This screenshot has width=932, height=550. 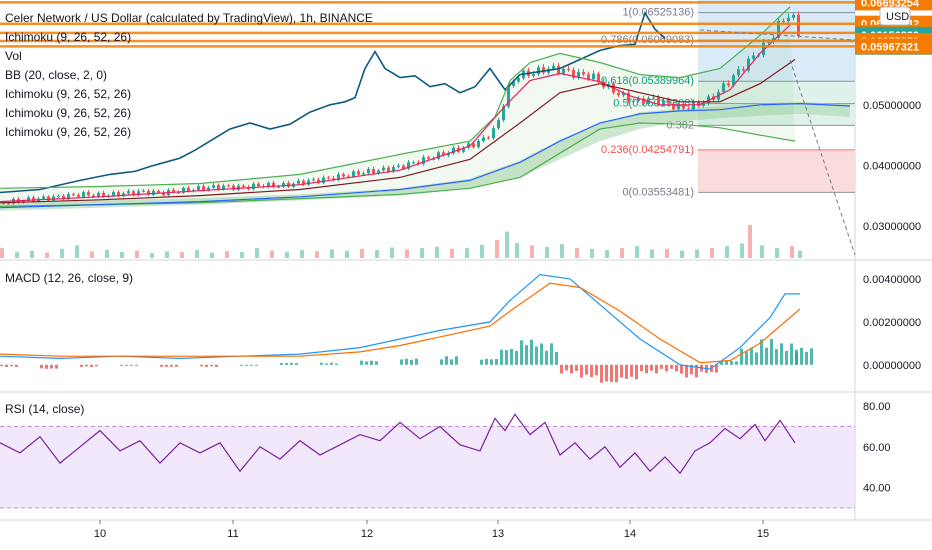 I want to click on legend-bollinger: BB (20, close, 2, 0), so click(x=56, y=75).